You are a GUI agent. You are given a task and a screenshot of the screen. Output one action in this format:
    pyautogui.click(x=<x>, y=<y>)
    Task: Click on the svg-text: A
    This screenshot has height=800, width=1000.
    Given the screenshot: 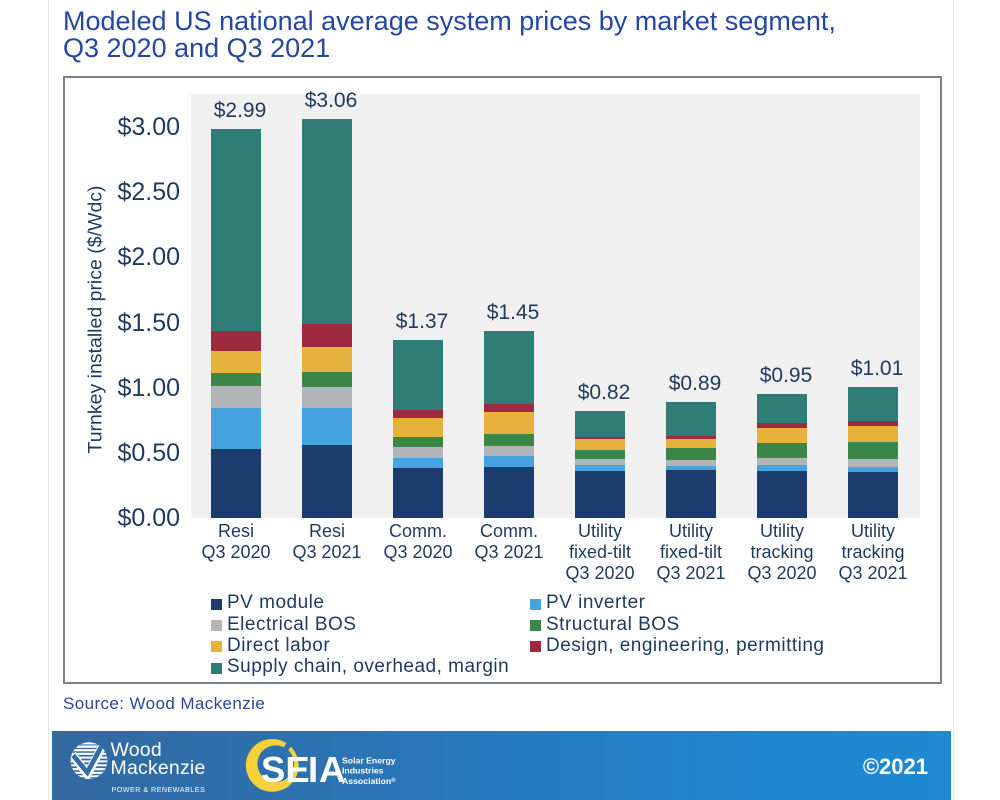 What is the action you would take?
    pyautogui.click(x=332, y=769)
    